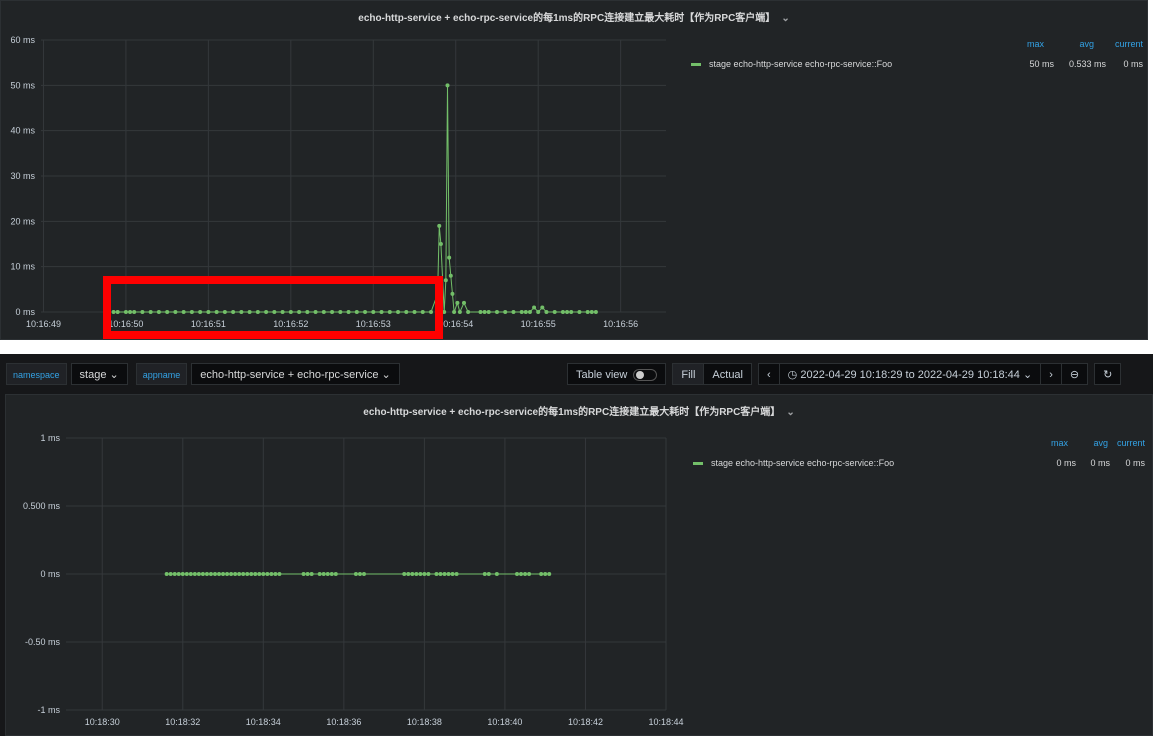 The image size is (1153, 737). What do you see at coordinates (373, 324) in the screenshot?
I see `x-tick-label: 10:16:53` at bounding box center [373, 324].